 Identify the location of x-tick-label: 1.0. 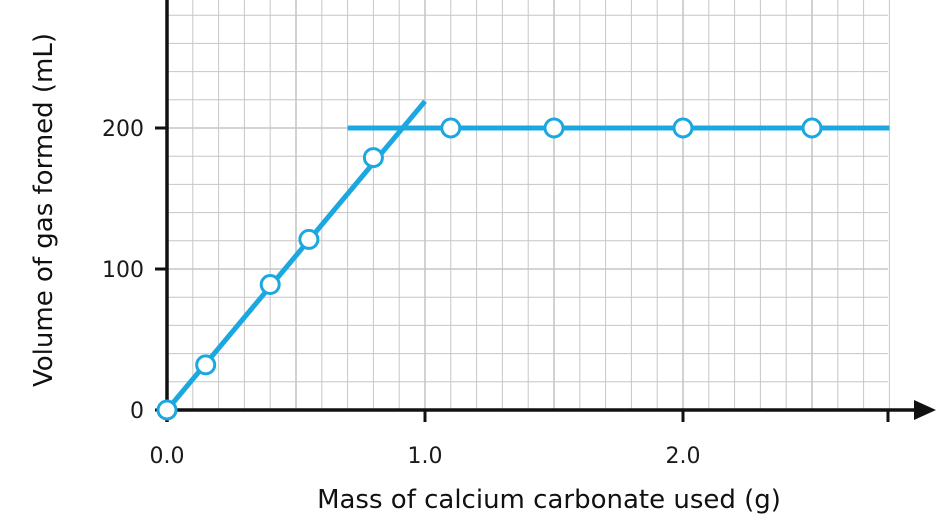
(425, 456).